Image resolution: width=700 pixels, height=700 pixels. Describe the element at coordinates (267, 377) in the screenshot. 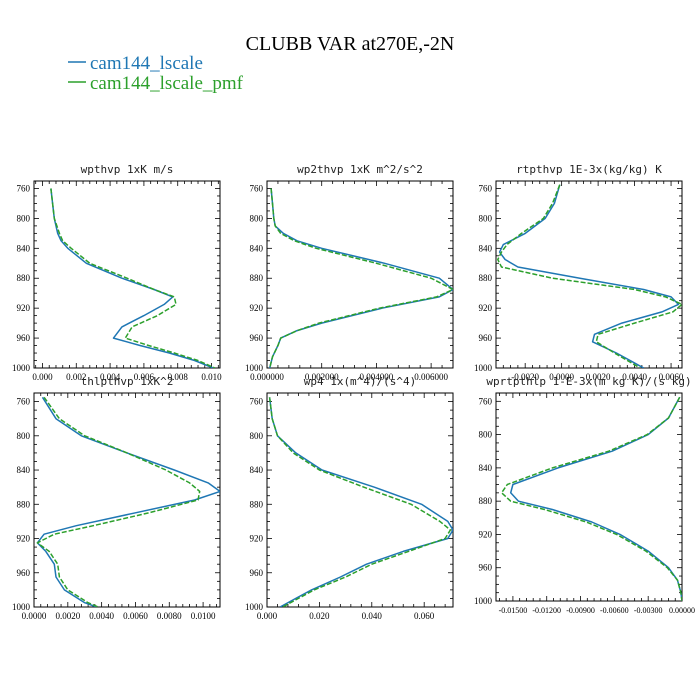

I see `x-tick-label: 0.000000` at that location.